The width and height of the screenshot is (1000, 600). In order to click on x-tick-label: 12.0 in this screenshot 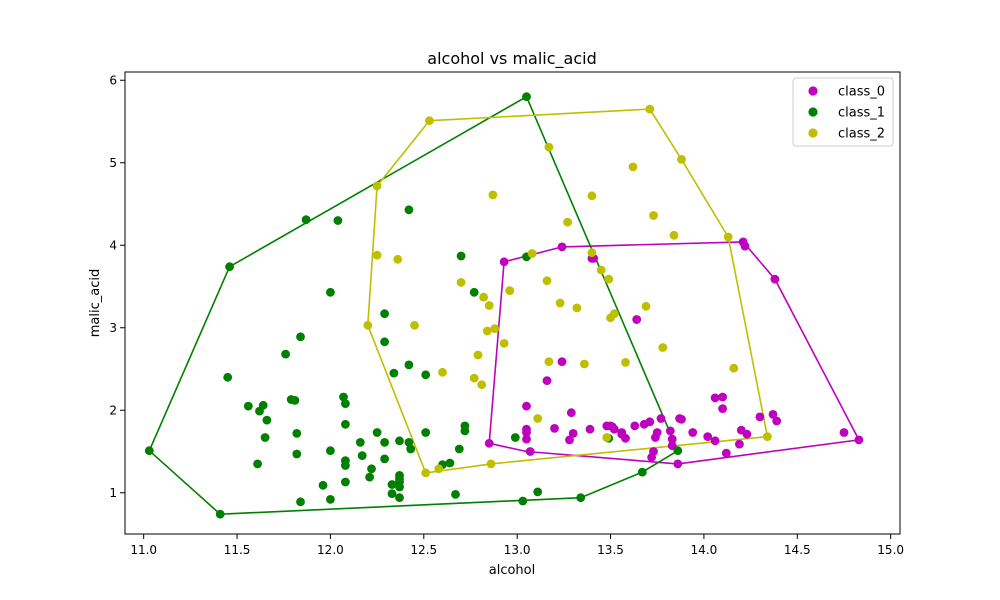, I will do `click(330, 550)`.